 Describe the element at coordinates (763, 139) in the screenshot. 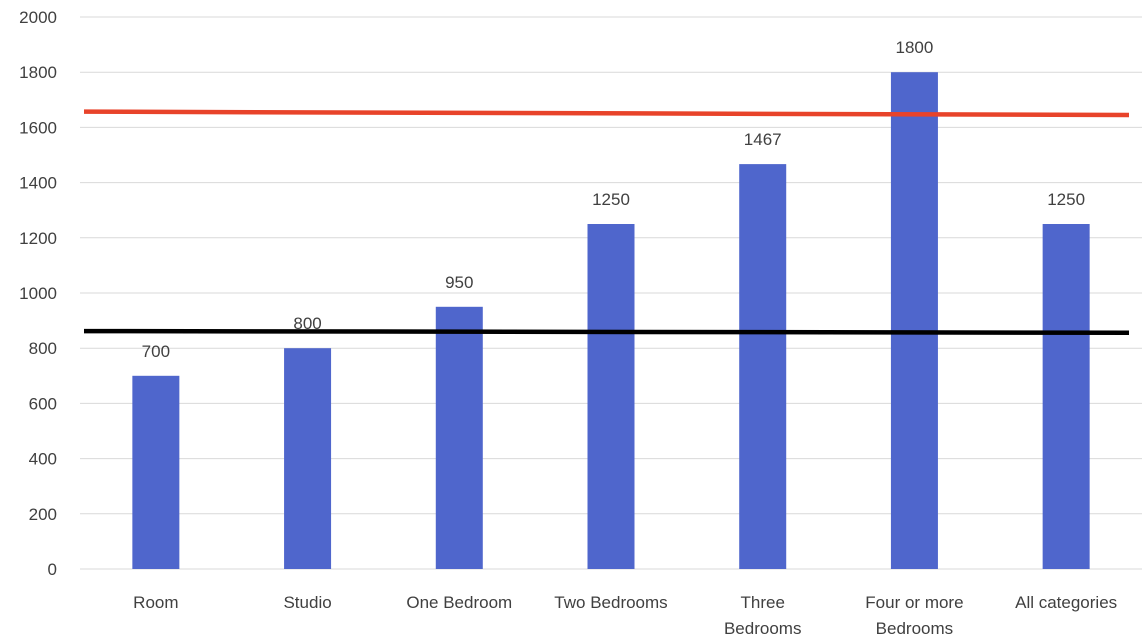

I see `data-label: 1467` at that location.